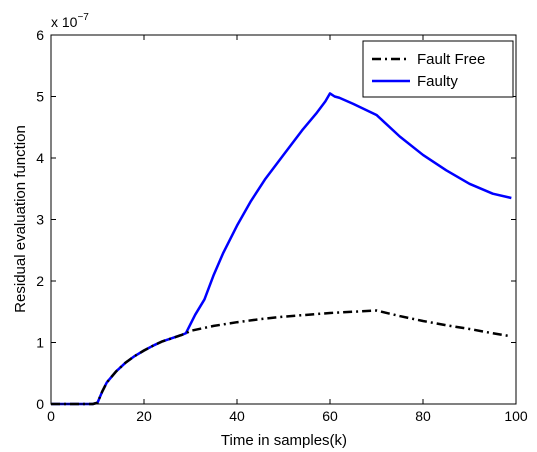 Image resolution: width=537 pixels, height=452 pixels. What do you see at coordinates (237, 416) in the screenshot?
I see `x-tick-label: 40` at bounding box center [237, 416].